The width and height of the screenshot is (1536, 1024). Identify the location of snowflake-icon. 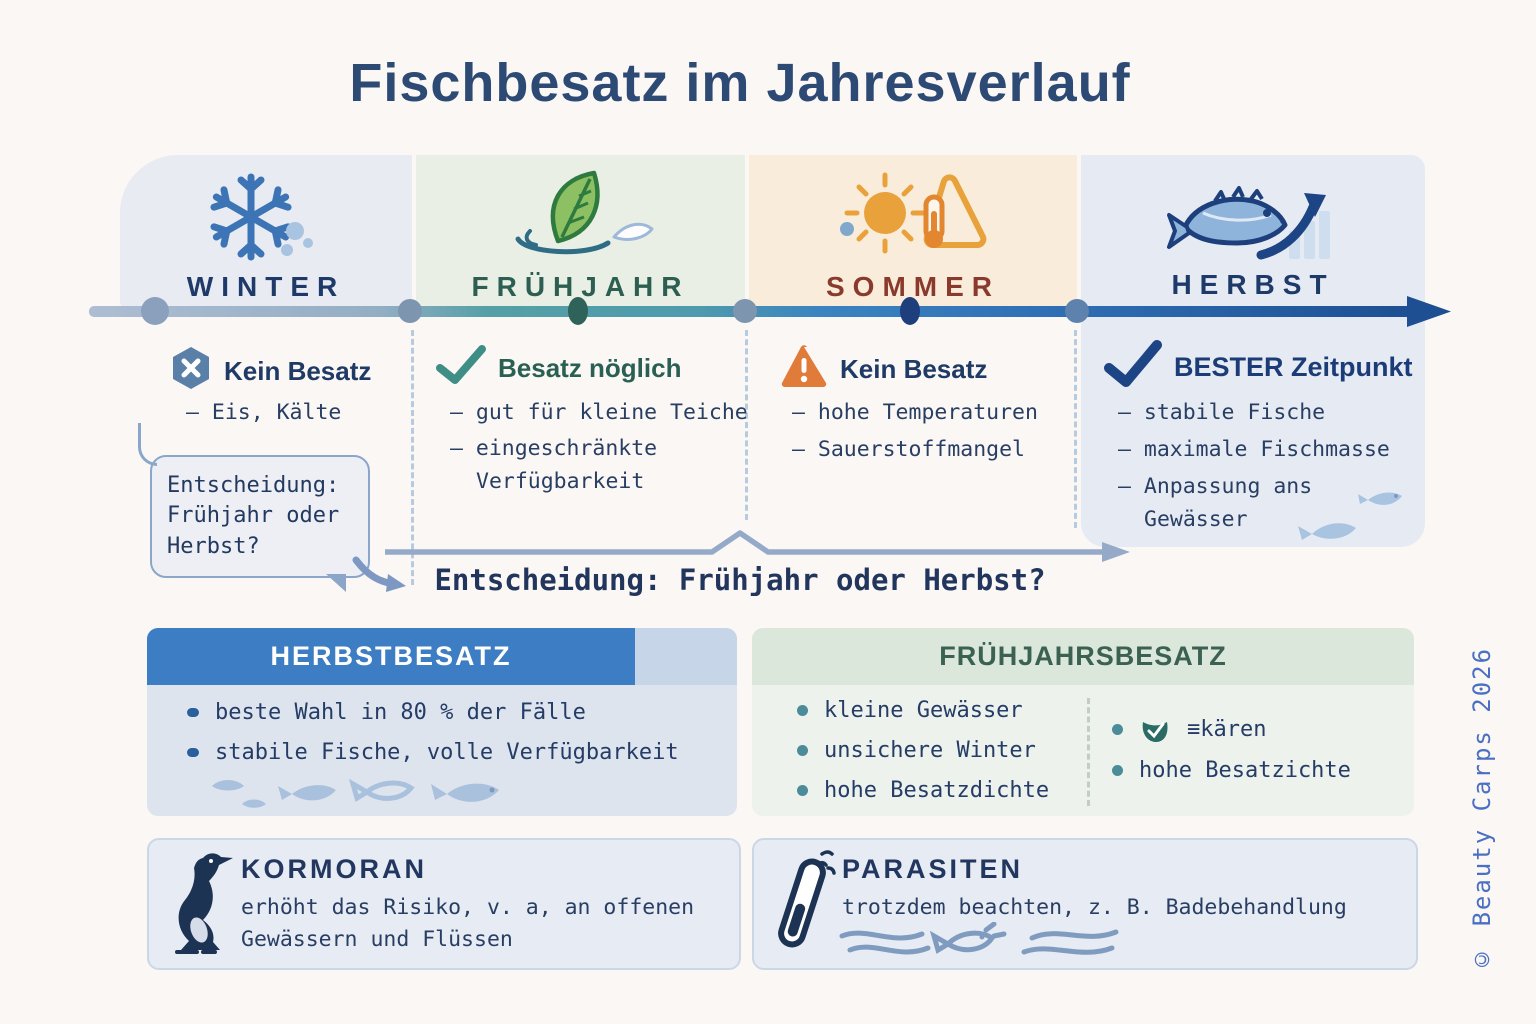
(266, 217).